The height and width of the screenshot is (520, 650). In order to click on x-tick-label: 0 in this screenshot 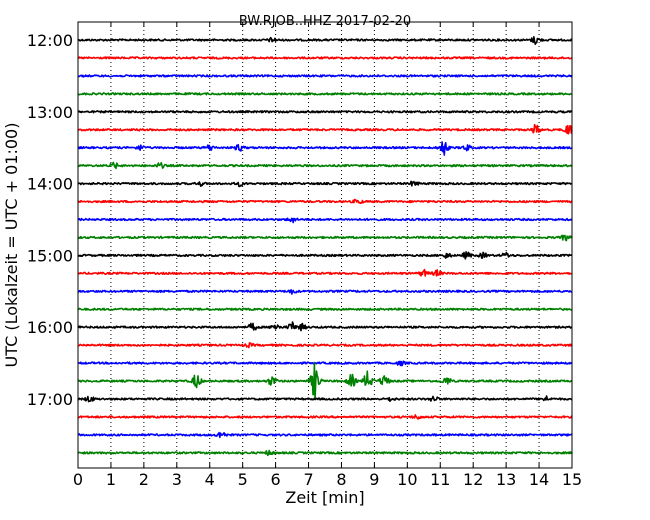, I will do `click(78, 479)`.